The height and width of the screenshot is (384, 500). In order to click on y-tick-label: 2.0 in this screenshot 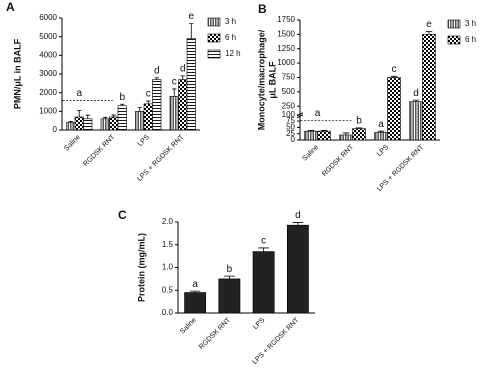, I will do `click(168, 221)`.